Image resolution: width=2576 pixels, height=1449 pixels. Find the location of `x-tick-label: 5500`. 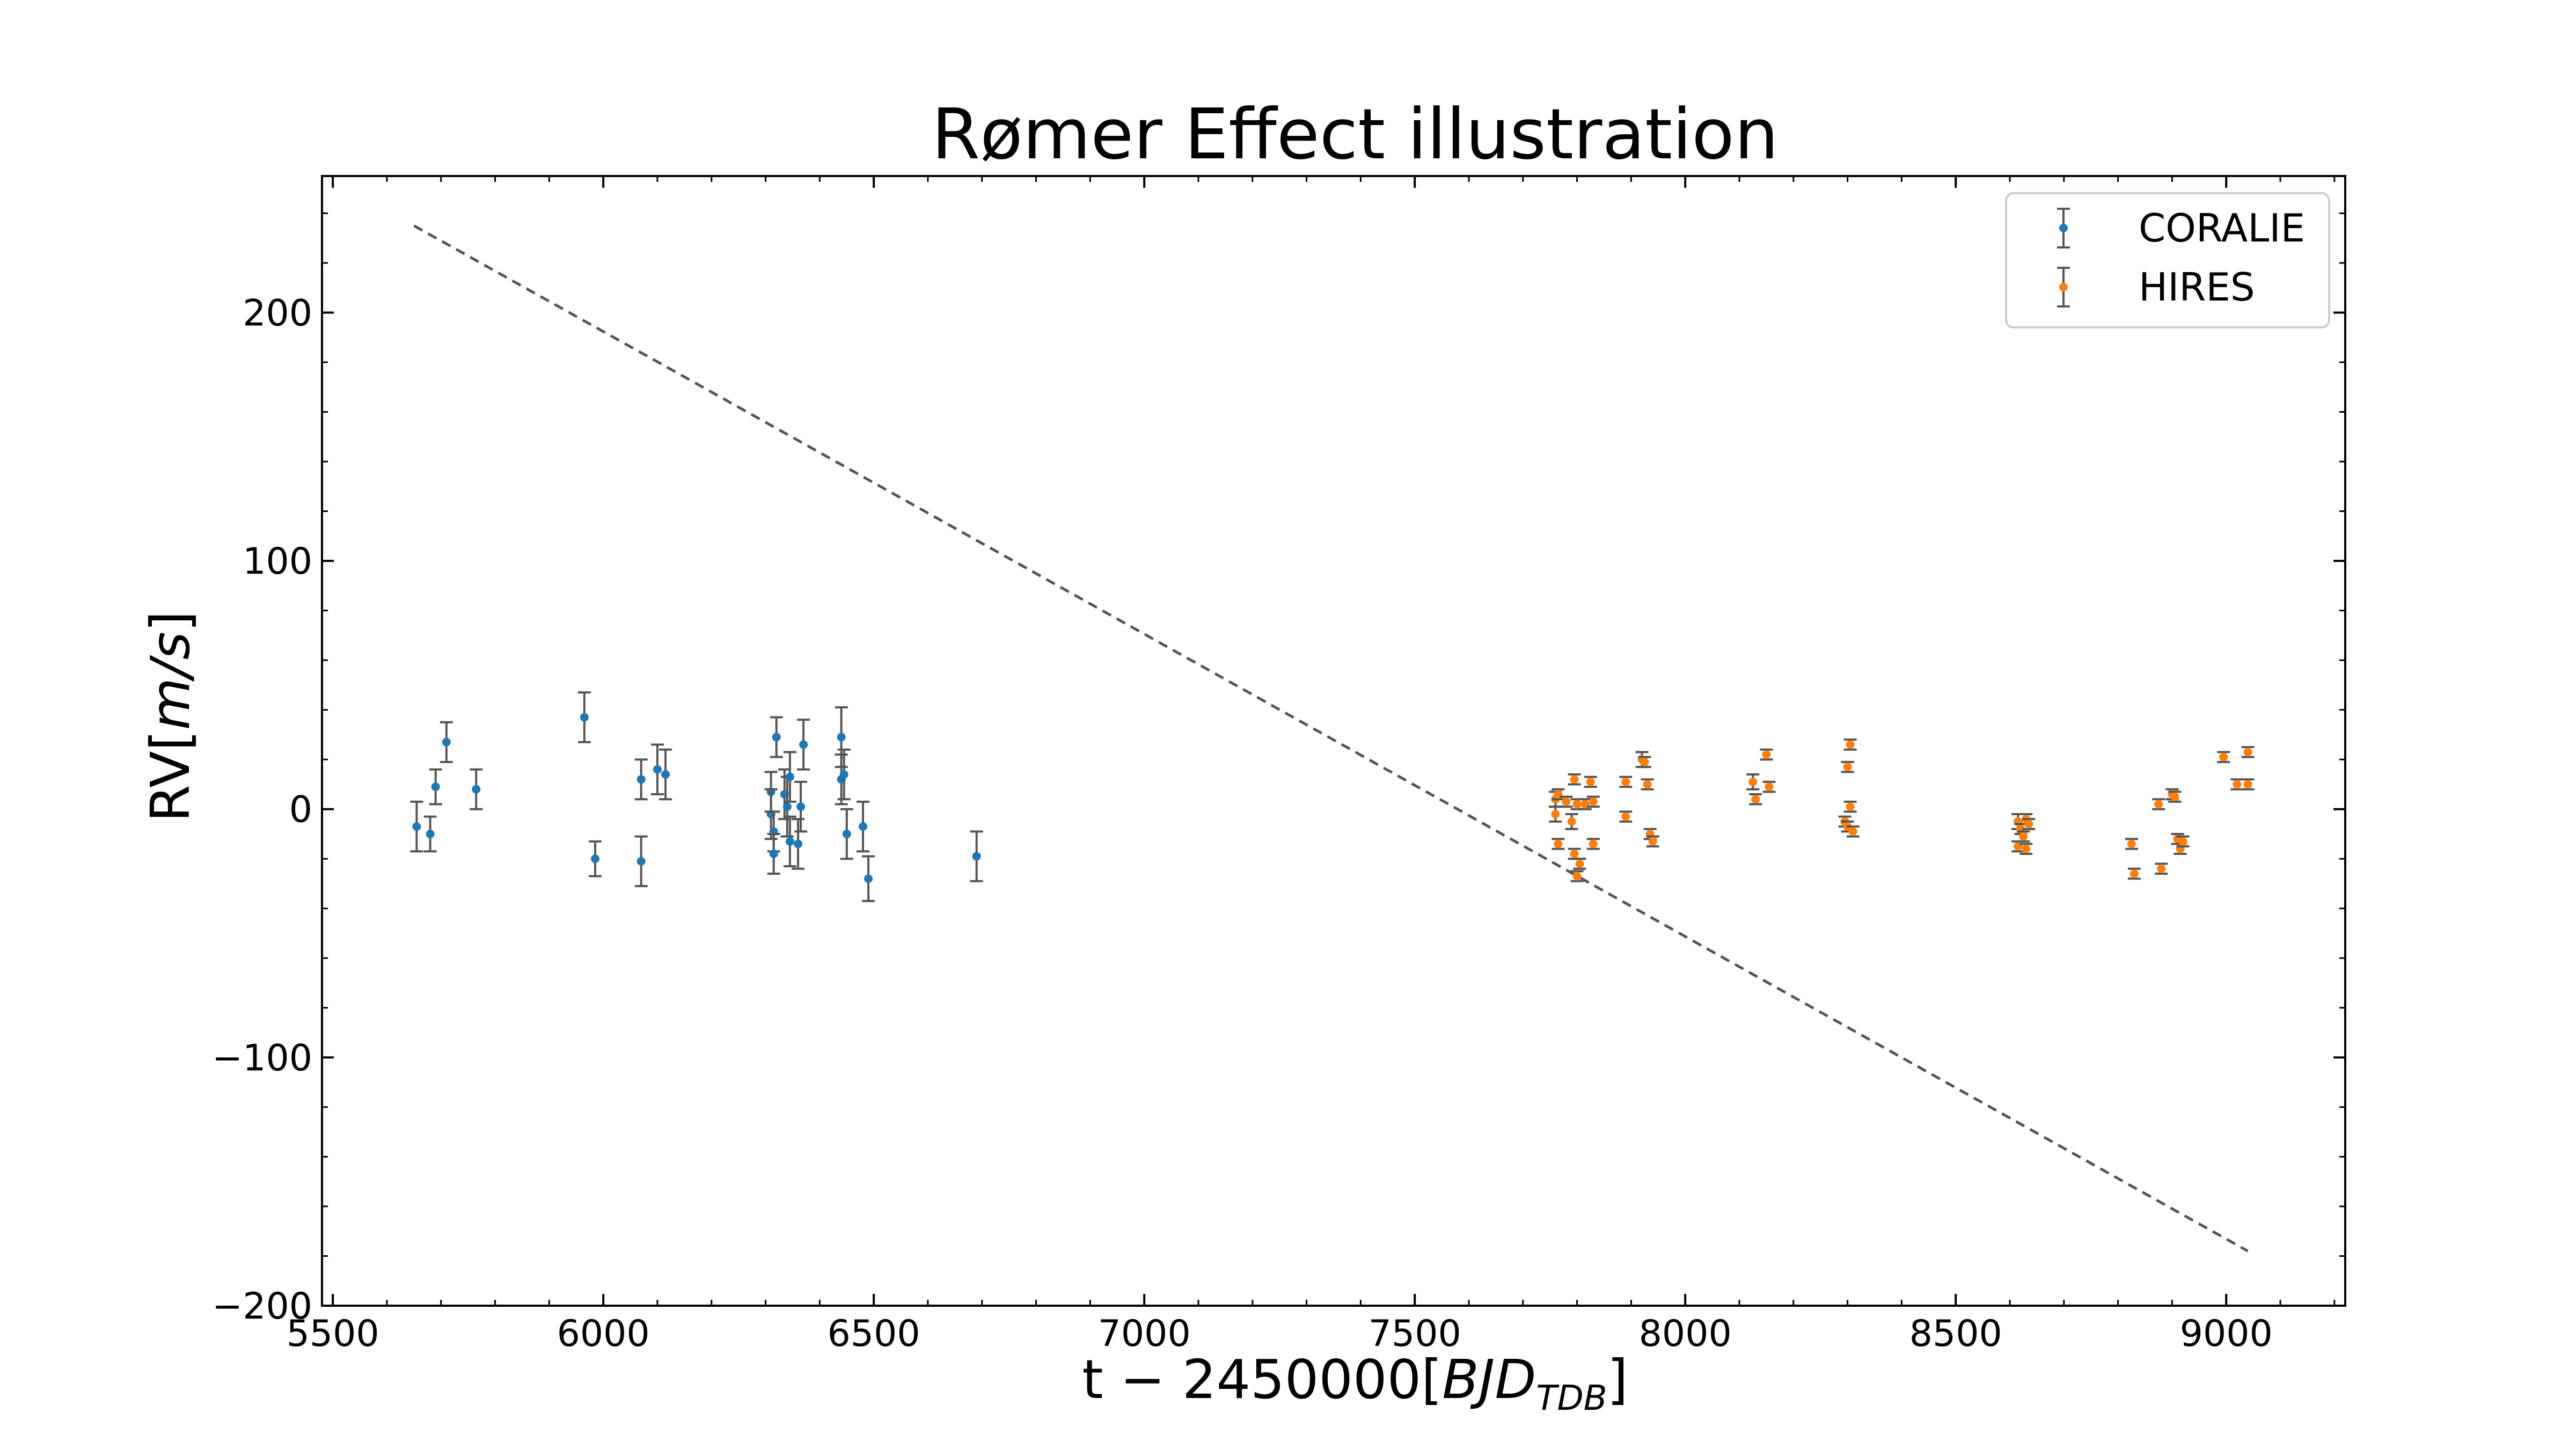

x-tick-label: 5500 is located at coordinates (333, 1334).